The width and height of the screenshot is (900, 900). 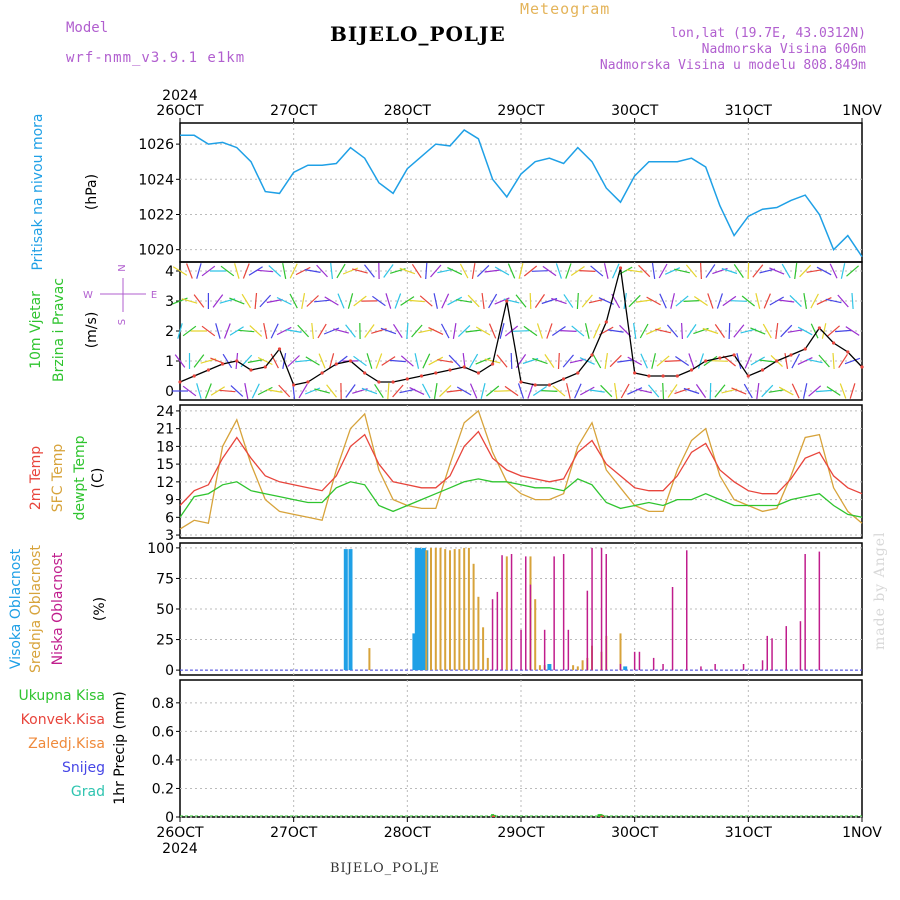 What do you see at coordinates (156, 215) in the screenshot?
I see `pressure-ytick-label: 1022` at bounding box center [156, 215].